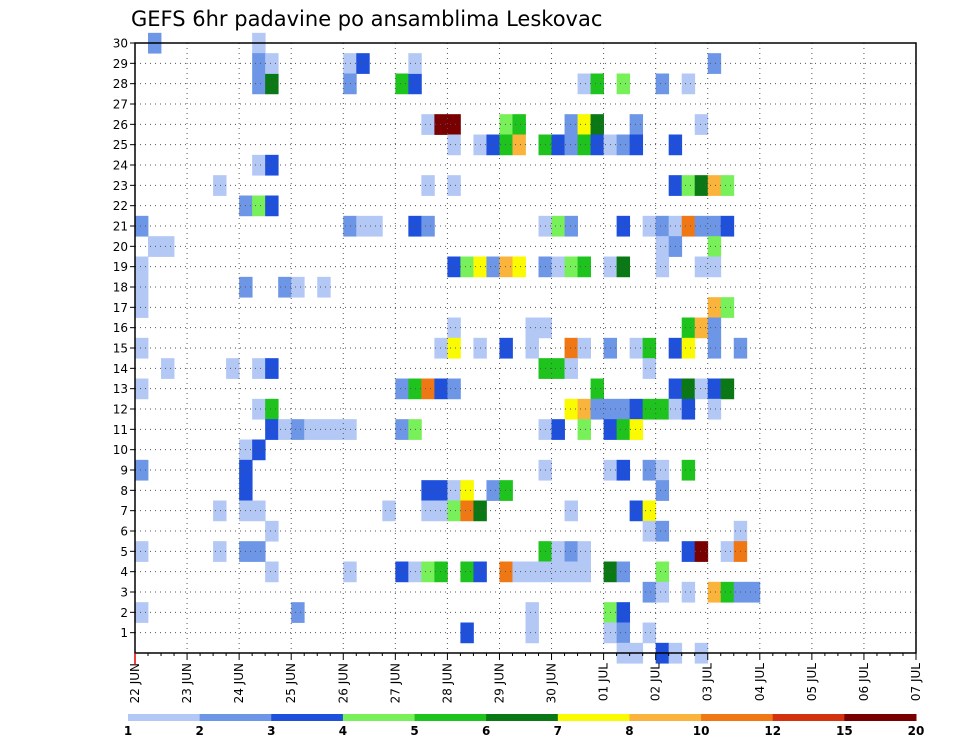  Describe the element at coordinates (120, 450) in the screenshot. I see `y-tick-label-10: 10` at that location.